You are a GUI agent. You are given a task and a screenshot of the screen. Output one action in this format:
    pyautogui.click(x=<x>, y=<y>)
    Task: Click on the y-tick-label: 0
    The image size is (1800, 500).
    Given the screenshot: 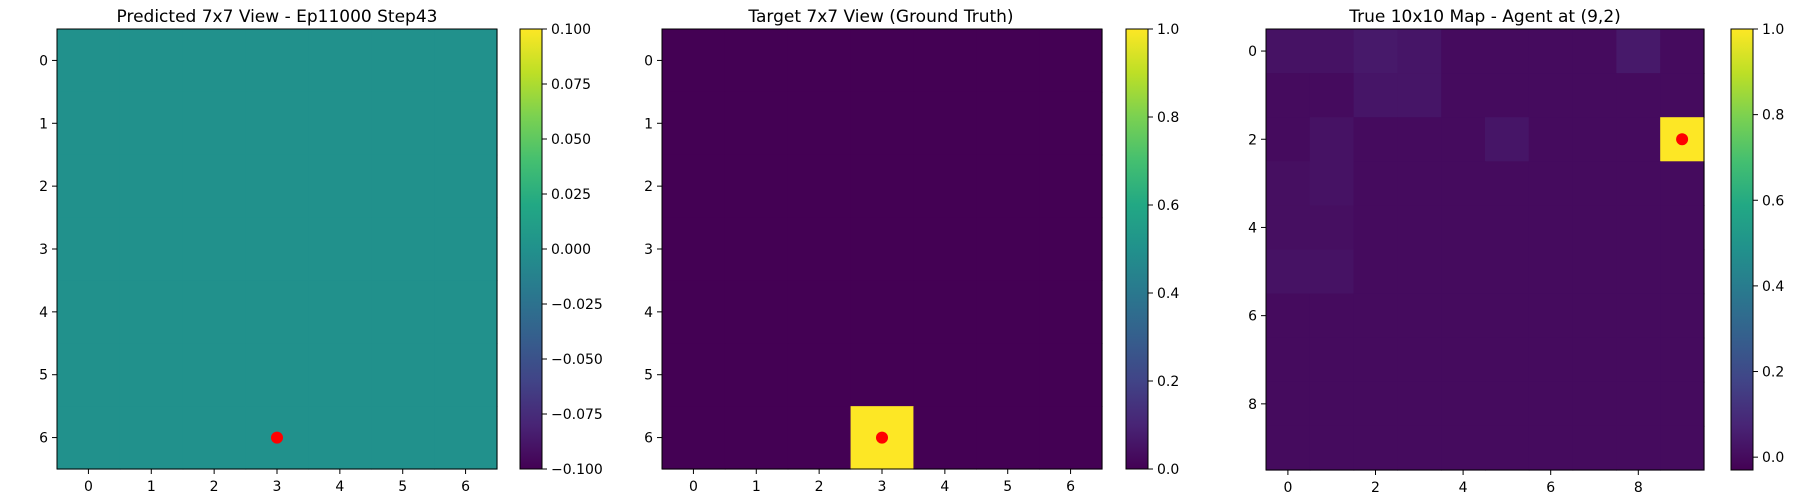 What is the action you would take?
    pyautogui.click(x=648, y=61)
    